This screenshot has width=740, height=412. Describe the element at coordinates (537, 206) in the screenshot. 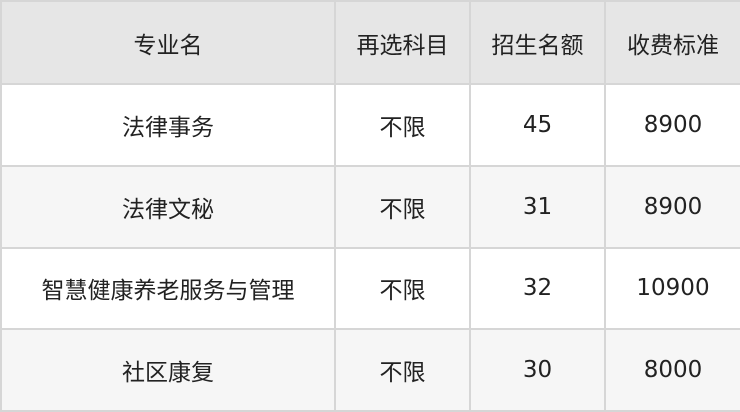

I see `cell-quota: 31` at that location.